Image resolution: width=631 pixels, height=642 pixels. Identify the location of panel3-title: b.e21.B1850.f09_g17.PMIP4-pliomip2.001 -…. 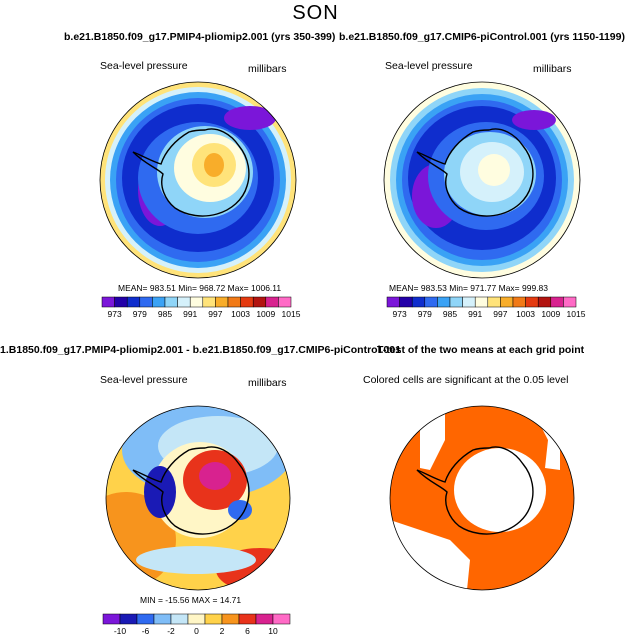
(200, 350).